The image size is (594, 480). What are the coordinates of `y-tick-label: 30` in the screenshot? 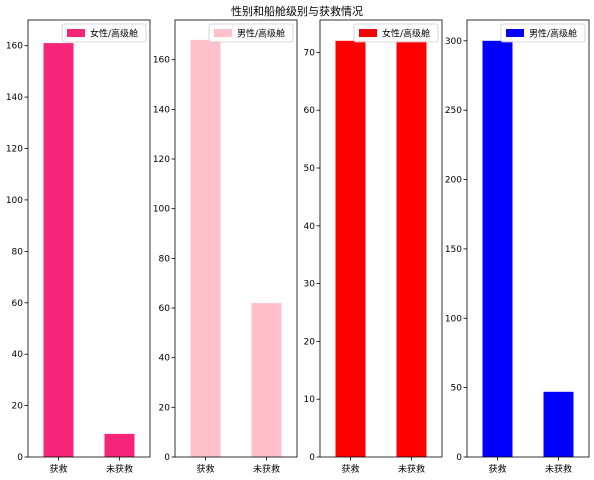 It's located at (310, 285).